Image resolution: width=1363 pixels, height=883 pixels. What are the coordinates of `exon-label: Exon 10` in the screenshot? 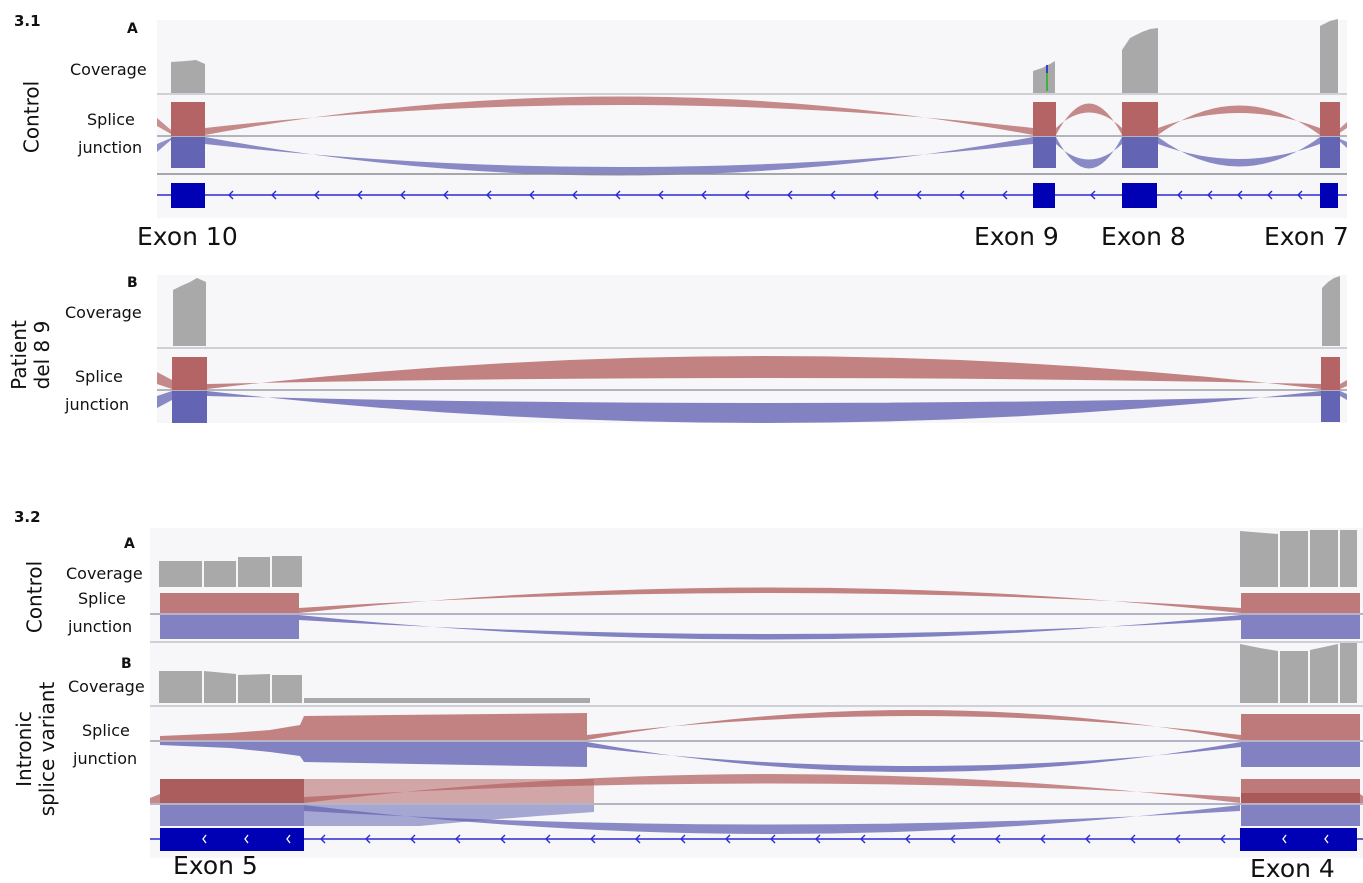 It's located at (187, 236).